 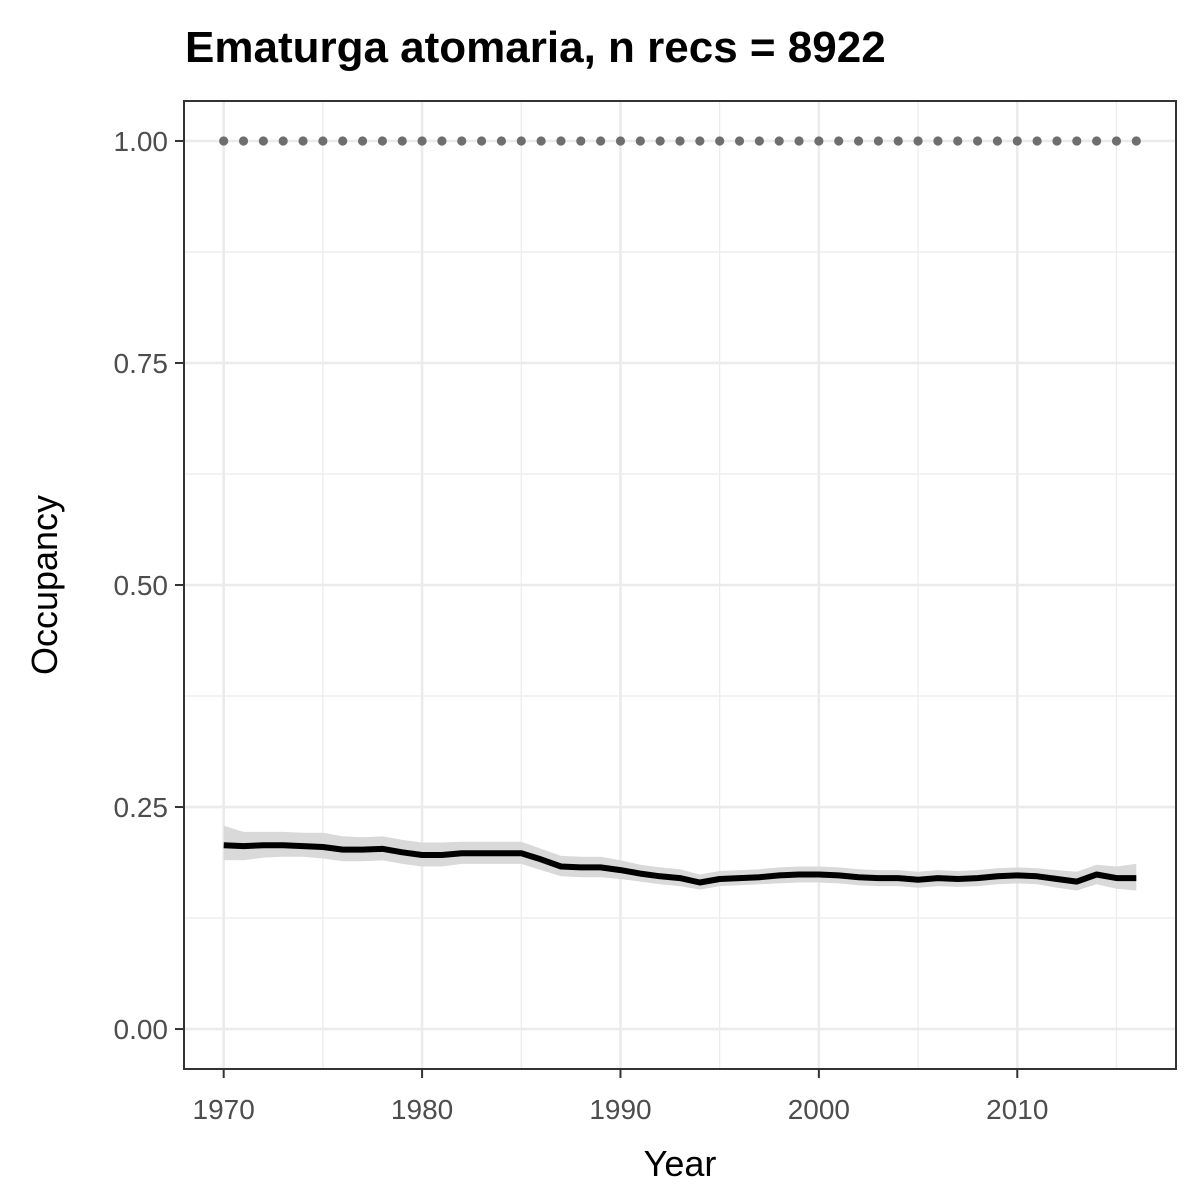 I want to click on confidence-ribbon, so click(x=680, y=858).